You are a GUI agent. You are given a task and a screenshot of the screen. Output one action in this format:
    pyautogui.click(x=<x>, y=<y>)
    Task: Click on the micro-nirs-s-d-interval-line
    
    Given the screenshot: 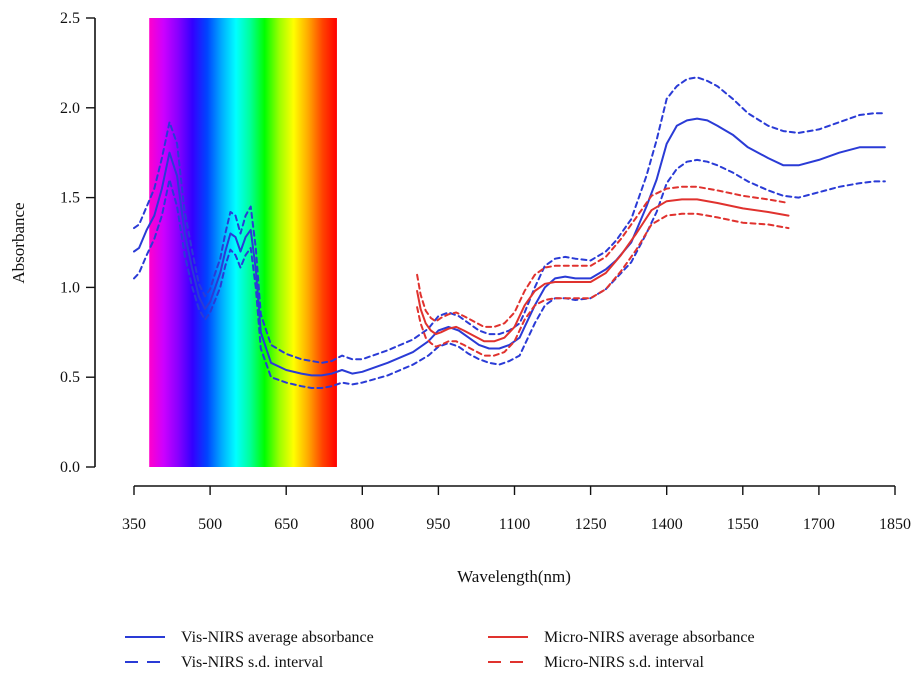 What is the action you would take?
    pyautogui.click(x=603, y=256)
    